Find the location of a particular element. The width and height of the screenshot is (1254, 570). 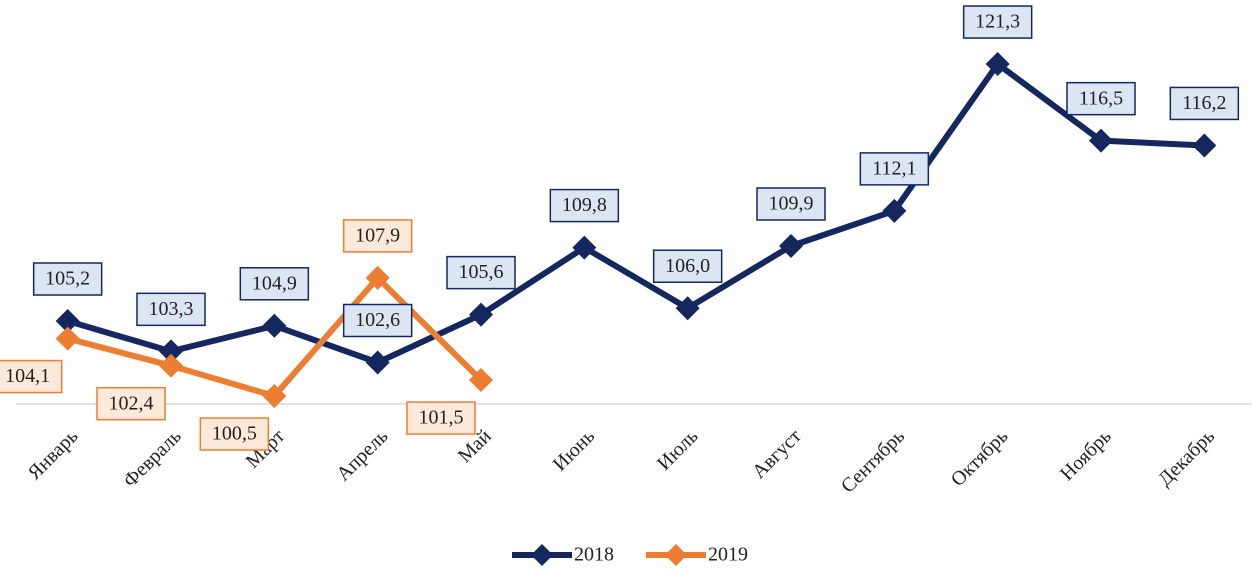

data-label: 102,6 is located at coordinates (377, 320).